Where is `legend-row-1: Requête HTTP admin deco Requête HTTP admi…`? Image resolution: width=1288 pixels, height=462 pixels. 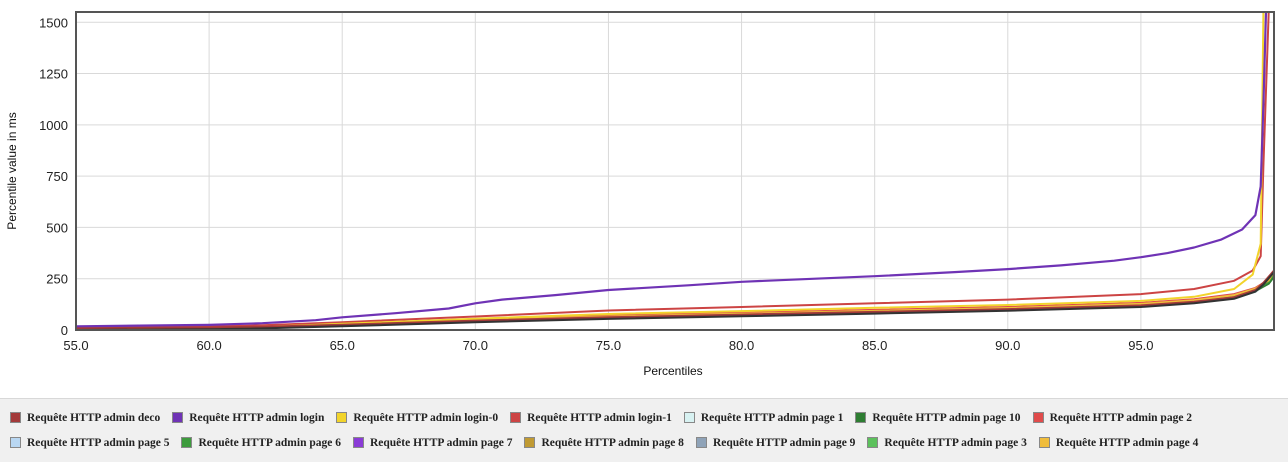
legend-row-1: Requête HTTP admin deco Requête HTTP admi… is located at coordinates (607, 418).